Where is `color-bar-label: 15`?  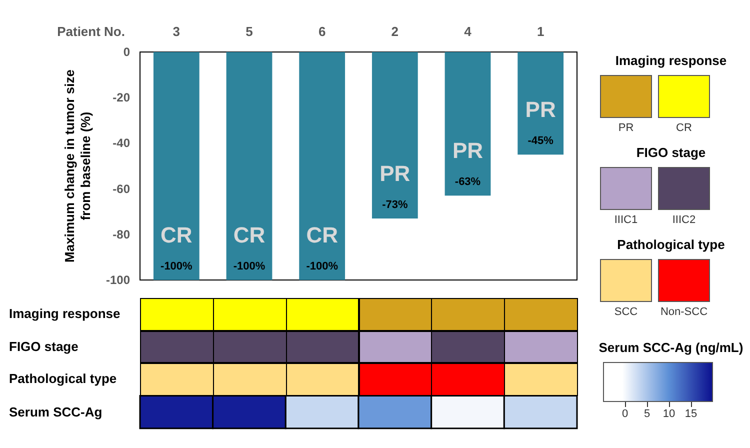 color-bar-label: 15 is located at coordinates (691, 414).